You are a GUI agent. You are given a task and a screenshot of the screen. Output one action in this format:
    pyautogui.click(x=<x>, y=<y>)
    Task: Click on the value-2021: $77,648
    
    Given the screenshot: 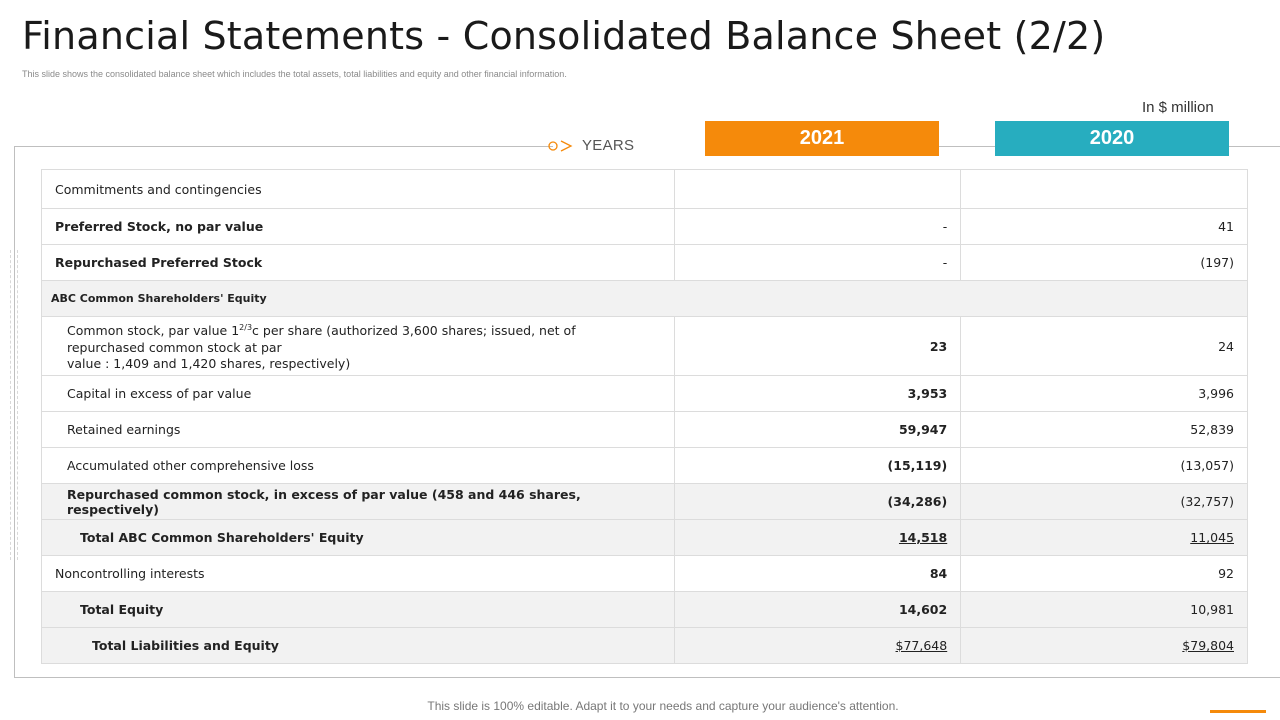 What is the action you would take?
    pyautogui.click(x=818, y=645)
    